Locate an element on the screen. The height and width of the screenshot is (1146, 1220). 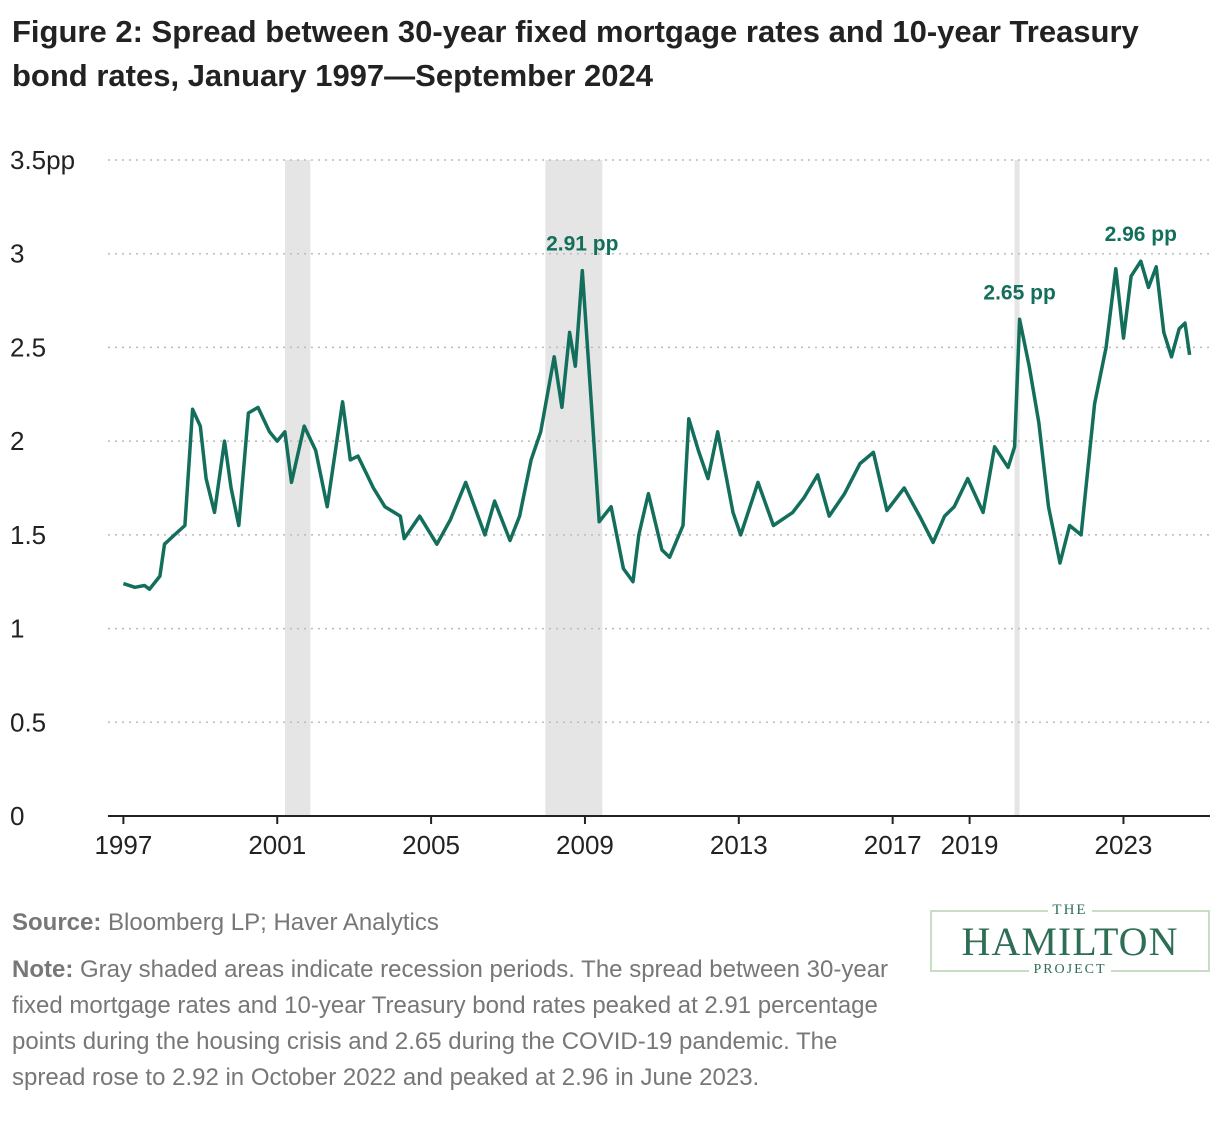
logo-main: HAMILTON is located at coordinates (1070, 941).